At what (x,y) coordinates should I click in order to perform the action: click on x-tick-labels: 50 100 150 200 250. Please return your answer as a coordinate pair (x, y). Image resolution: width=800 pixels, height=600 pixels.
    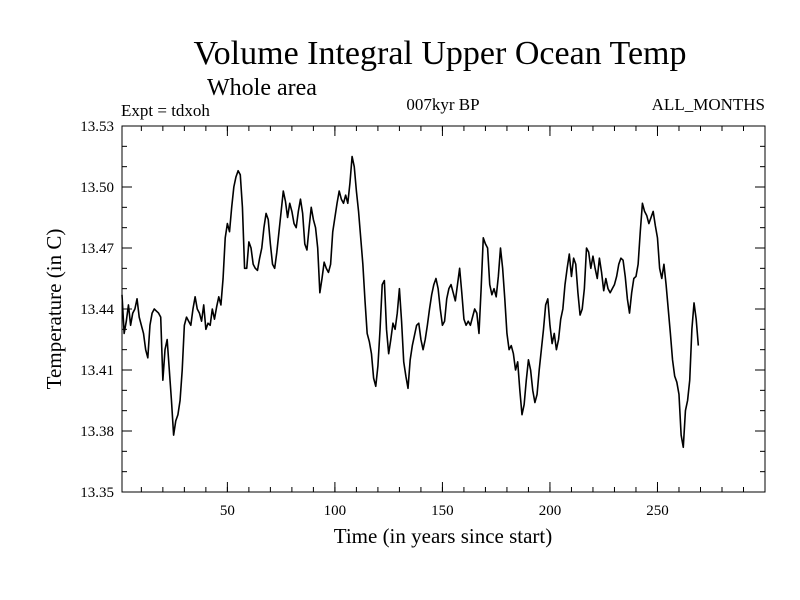
    Looking at the image, I should click on (444, 511).